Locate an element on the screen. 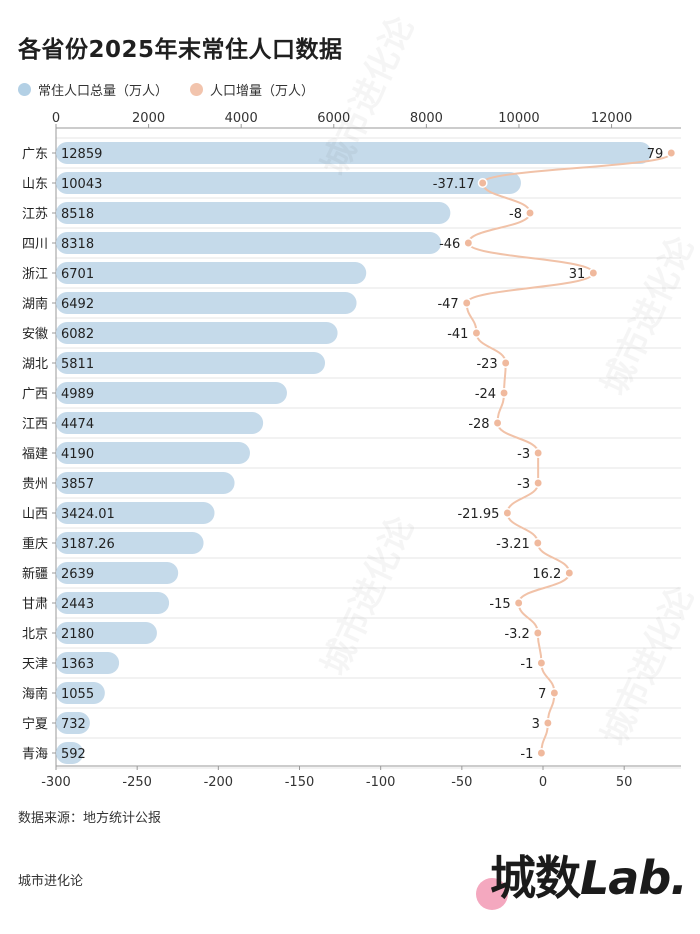 This screenshot has height=934, width=700. population-value-label: 12859 is located at coordinates (81, 154).